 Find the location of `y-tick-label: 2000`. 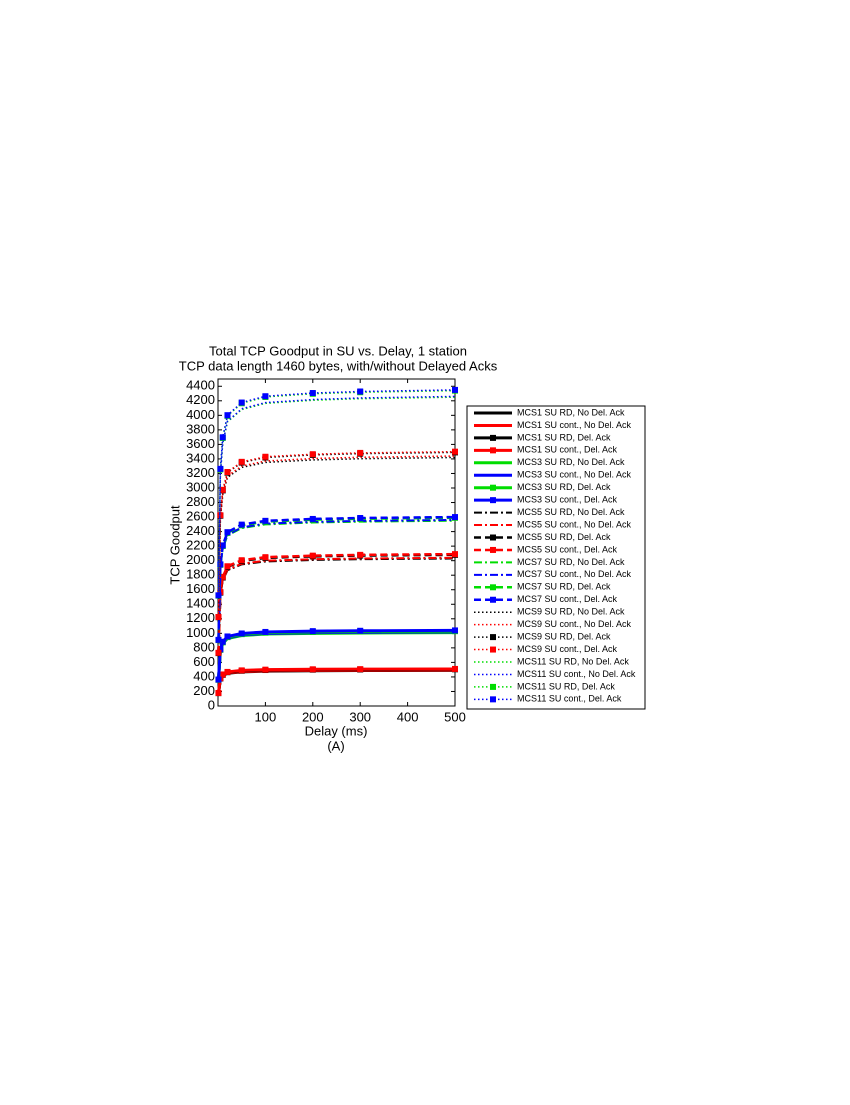

y-tick-label: 2000 is located at coordinates (200, 559).